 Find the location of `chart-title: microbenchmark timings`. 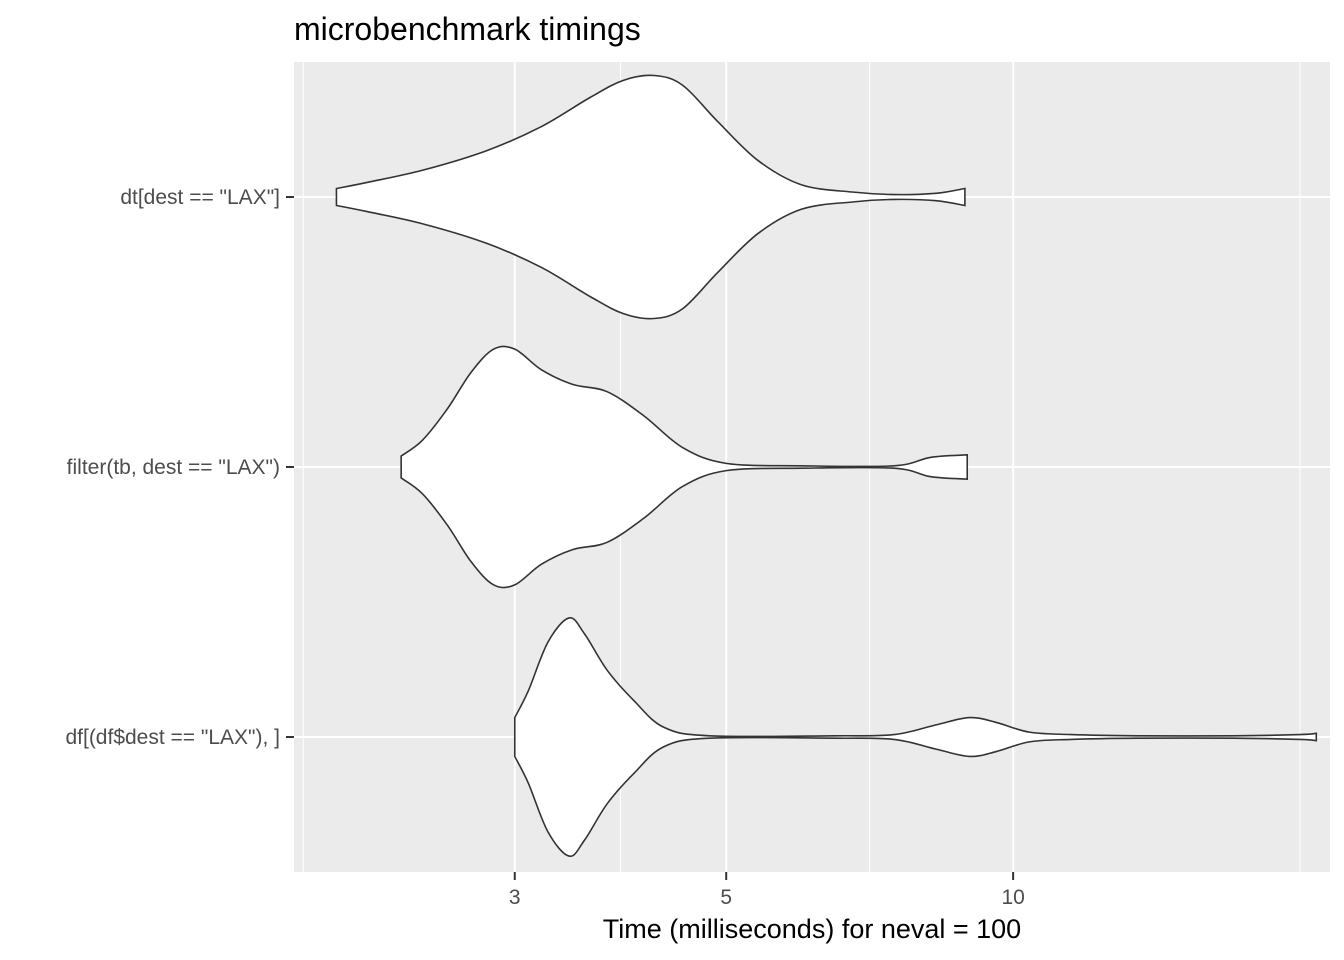

chart-title: microbenchmark timings is located at coordinates (467, 29).